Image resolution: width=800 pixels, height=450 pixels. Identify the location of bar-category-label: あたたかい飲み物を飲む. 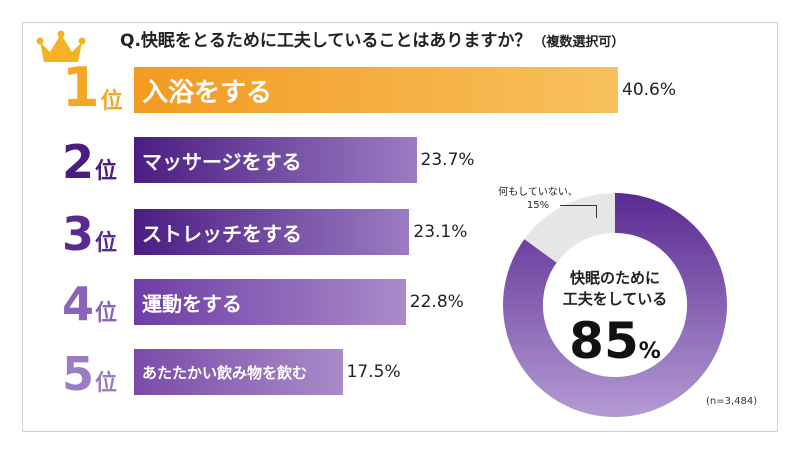
(225, 372).